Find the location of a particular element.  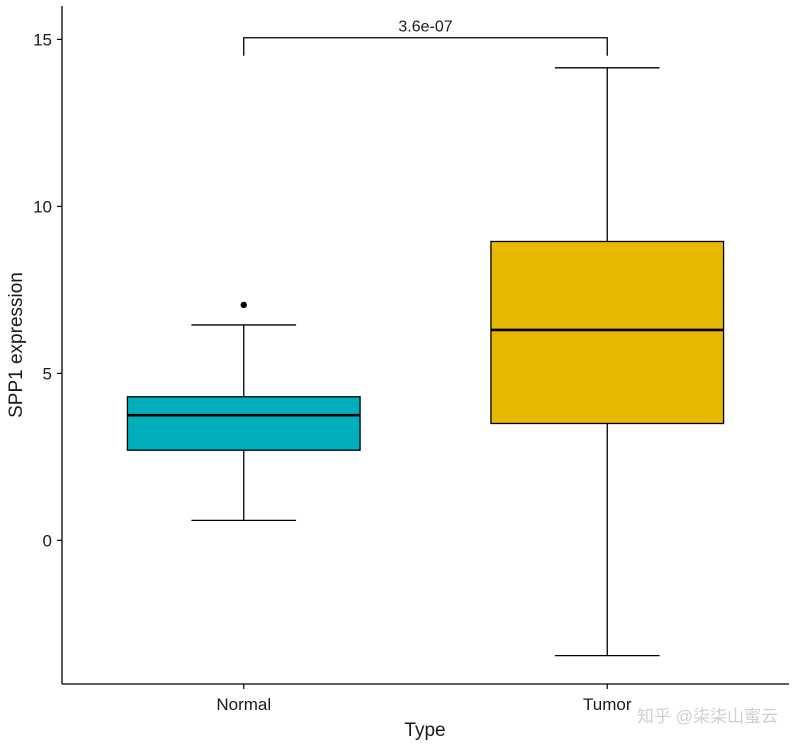

box-tumor is located at coordinates (607, 332).